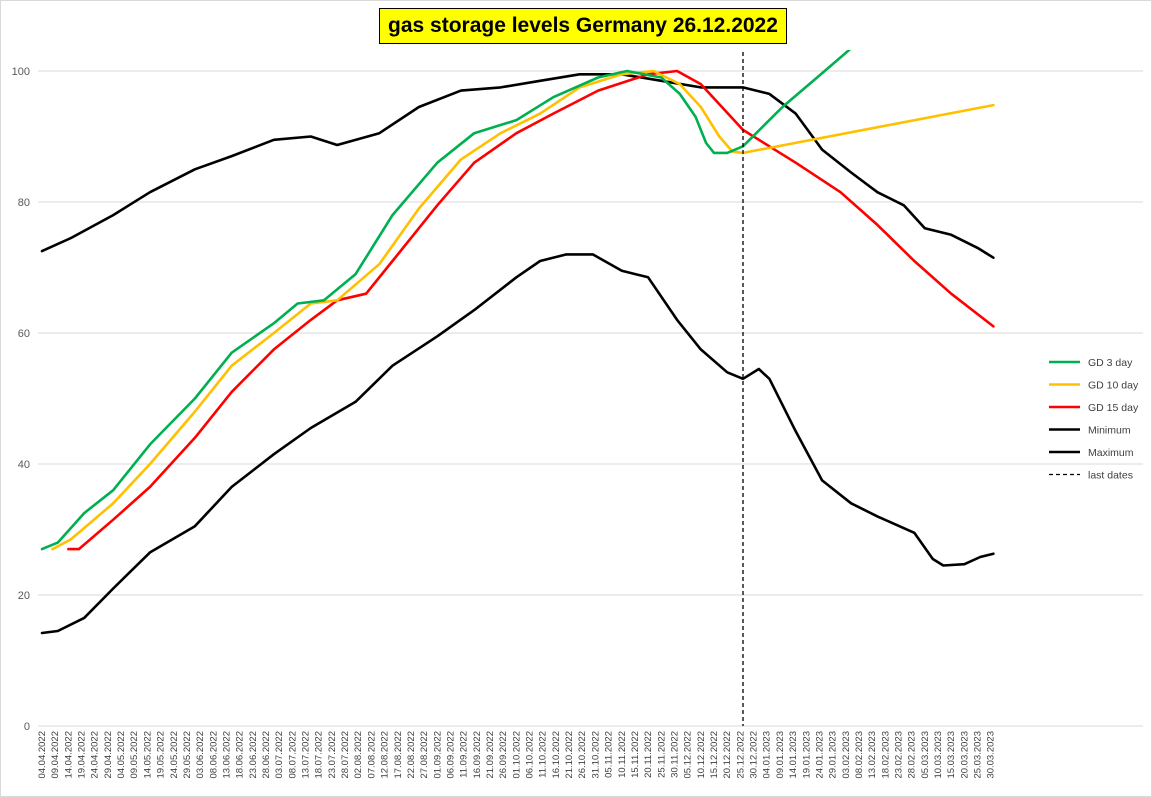 The width and height of the screenshot is (1152, 797). I want to click on x-tick-label: 12.08.2022, so click(385, 755).